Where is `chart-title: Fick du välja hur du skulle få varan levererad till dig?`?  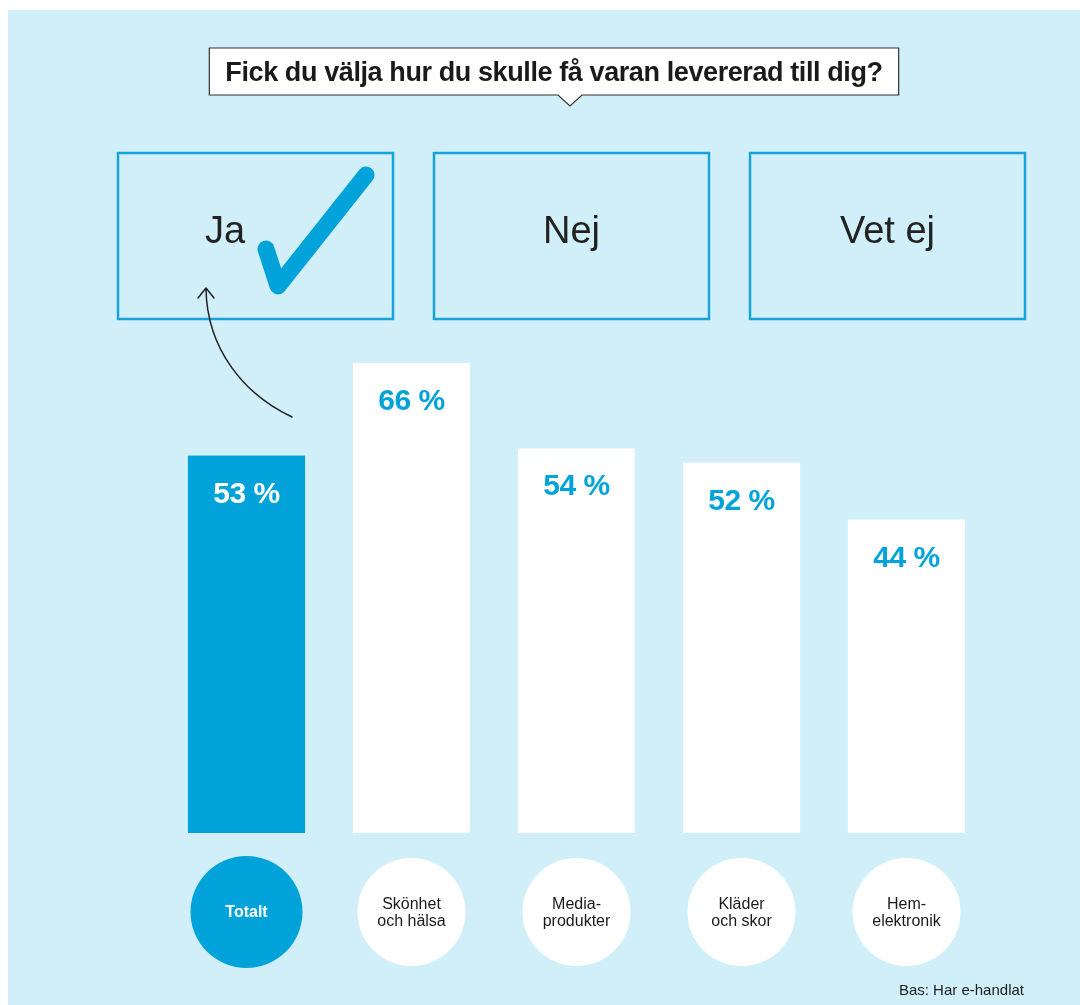 chart-title: Fick du välja hur du skulle få varan levererad till dig? is located at coordinates (554, 72).